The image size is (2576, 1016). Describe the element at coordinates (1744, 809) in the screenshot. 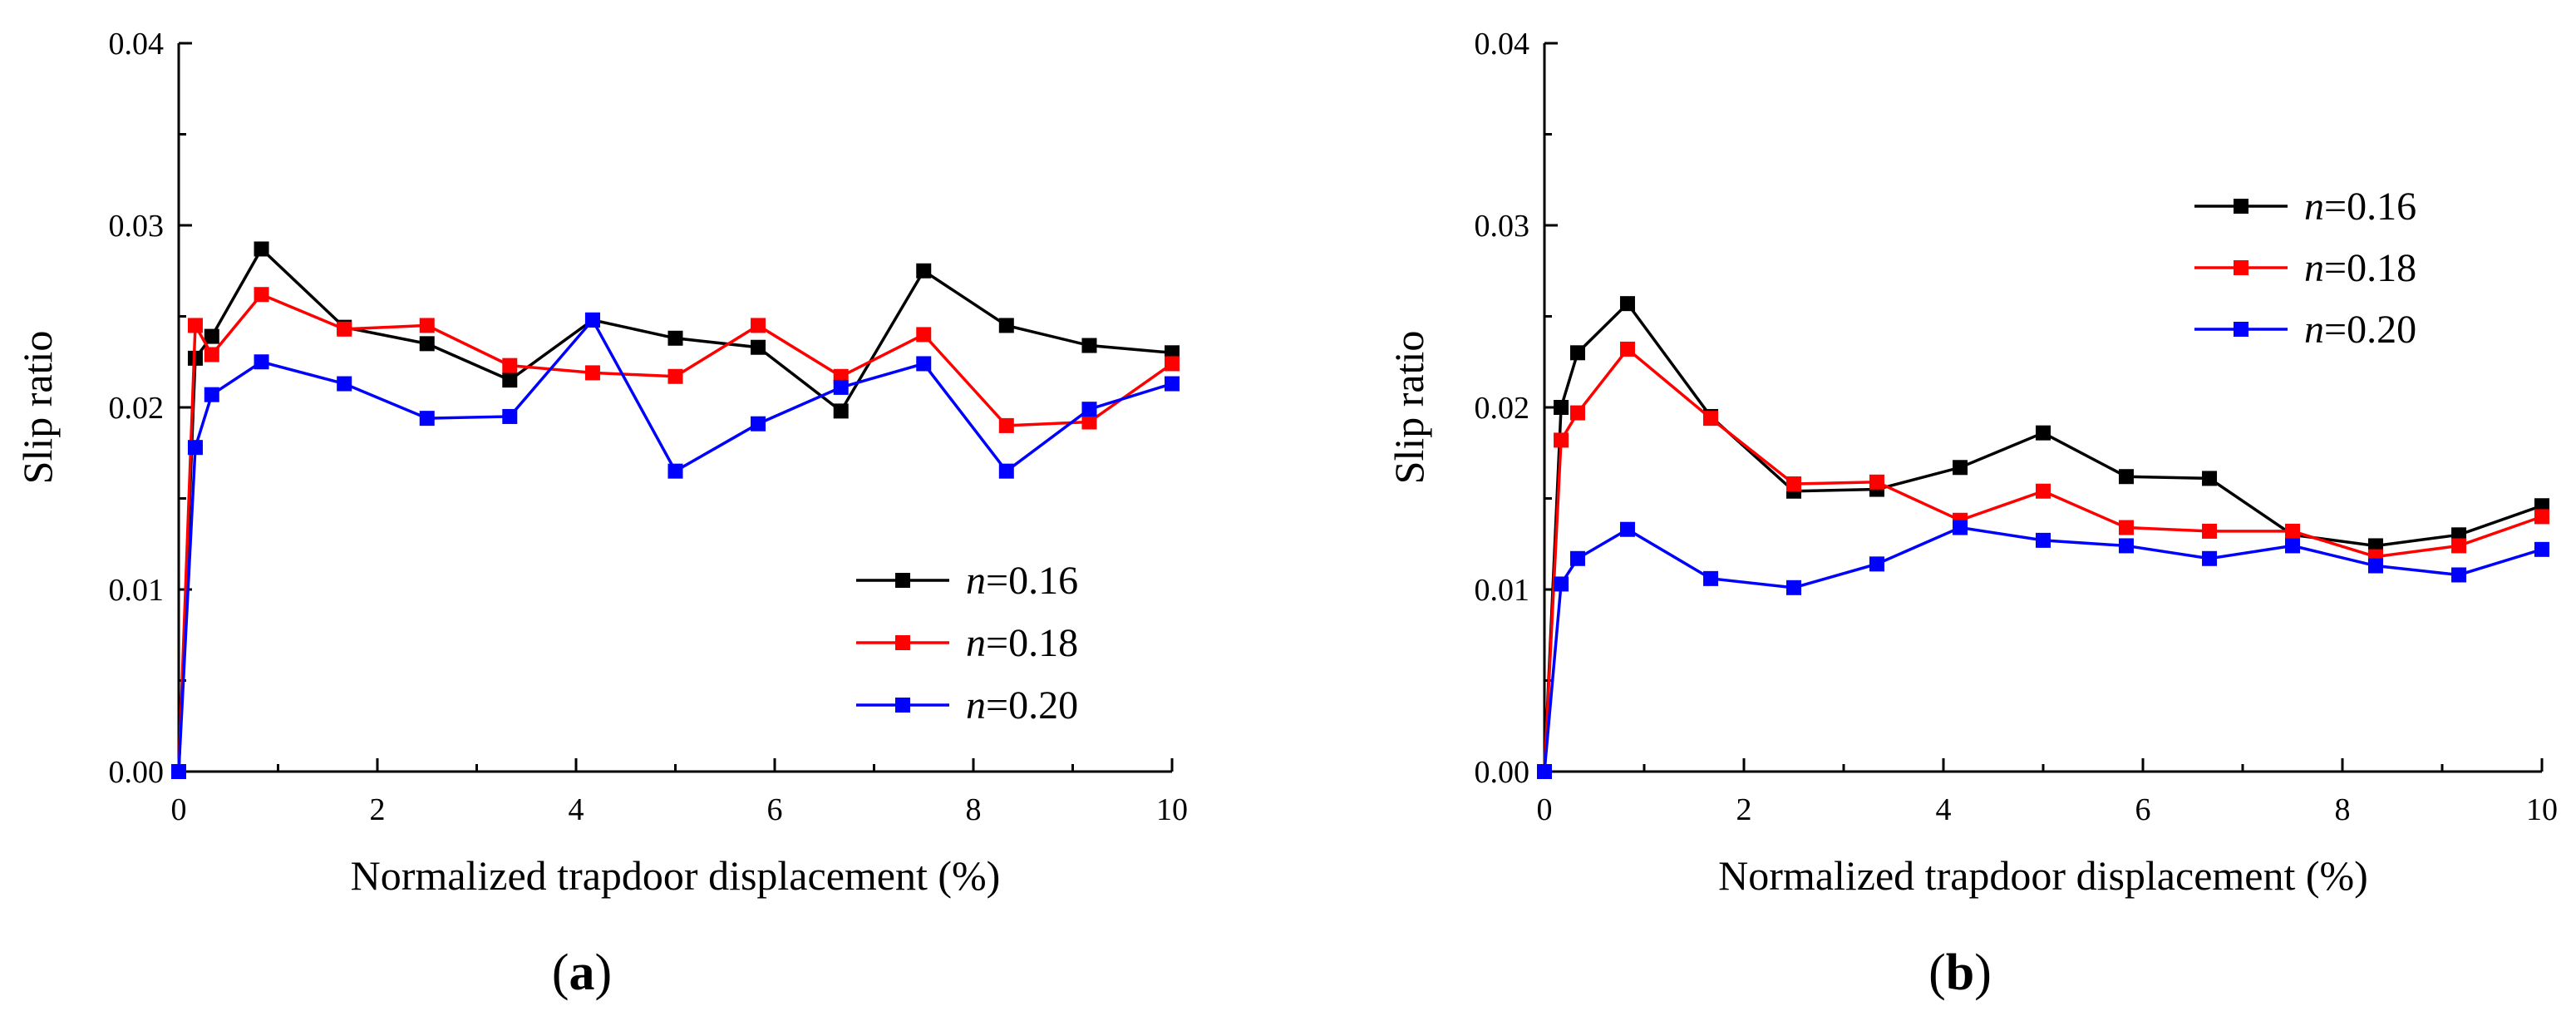

I see `x-tick-label: 2` at that location.